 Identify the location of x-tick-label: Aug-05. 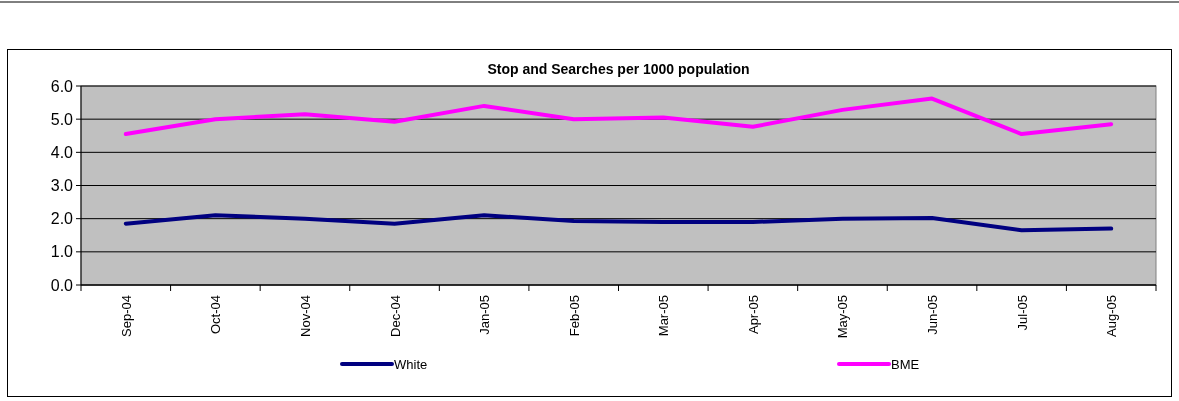
(1112, 316).